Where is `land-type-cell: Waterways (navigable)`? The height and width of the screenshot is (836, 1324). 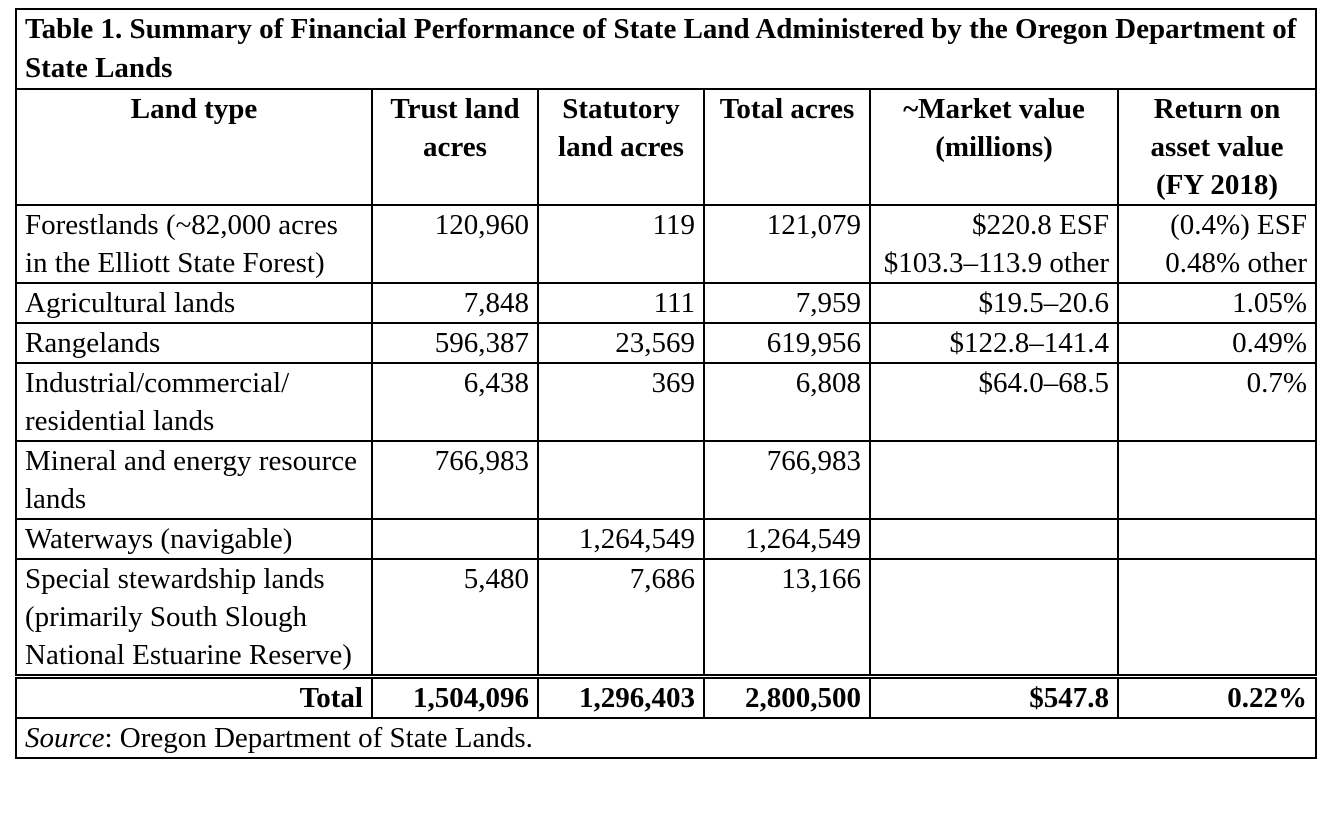 land-type-cell: Waterways (navigable) is located at coordinates (194, 539).